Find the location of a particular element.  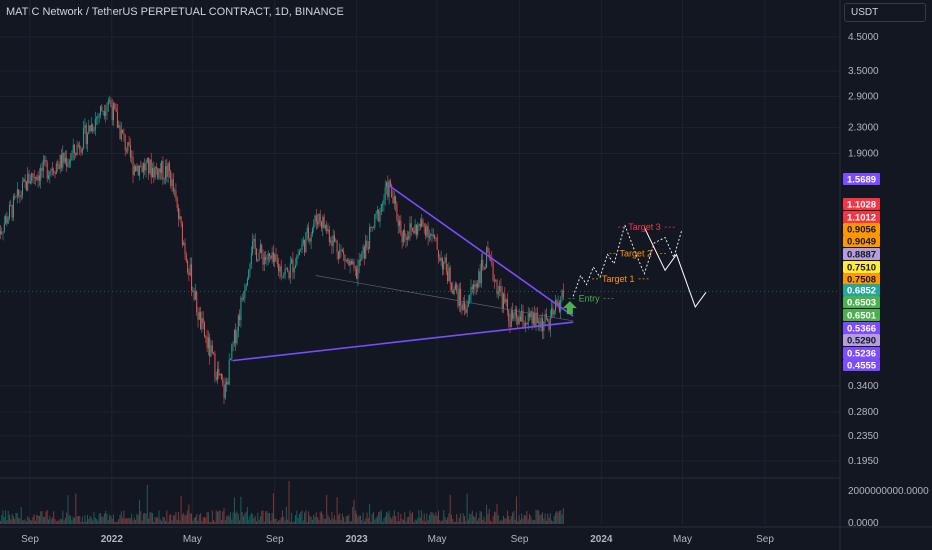

currency-select: USDT is located at coordinates (885, 12).